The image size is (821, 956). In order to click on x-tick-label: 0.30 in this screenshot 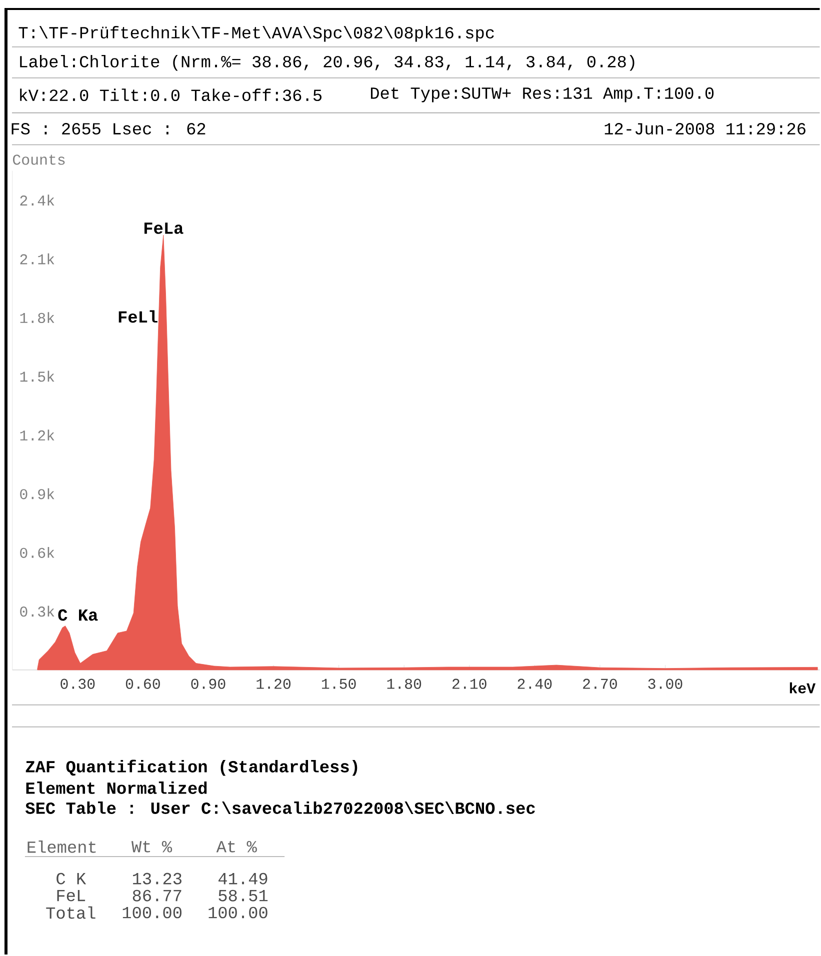, I will do `click(77, 683)`.